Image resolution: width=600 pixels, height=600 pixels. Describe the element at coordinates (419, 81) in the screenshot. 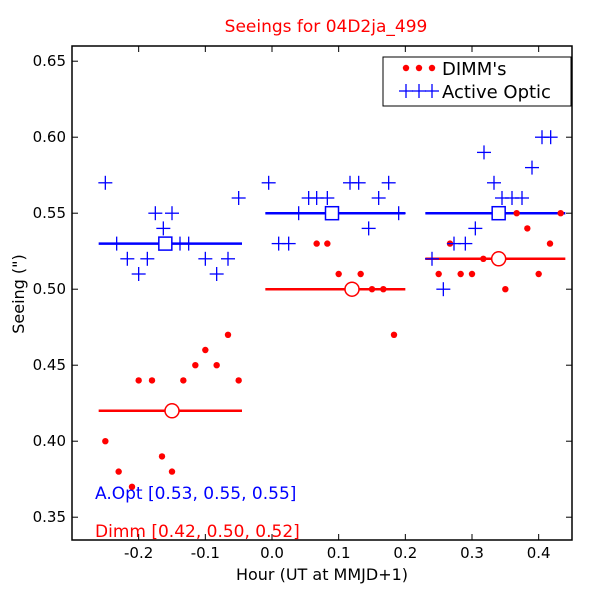

I see `legend-markers` at that location.